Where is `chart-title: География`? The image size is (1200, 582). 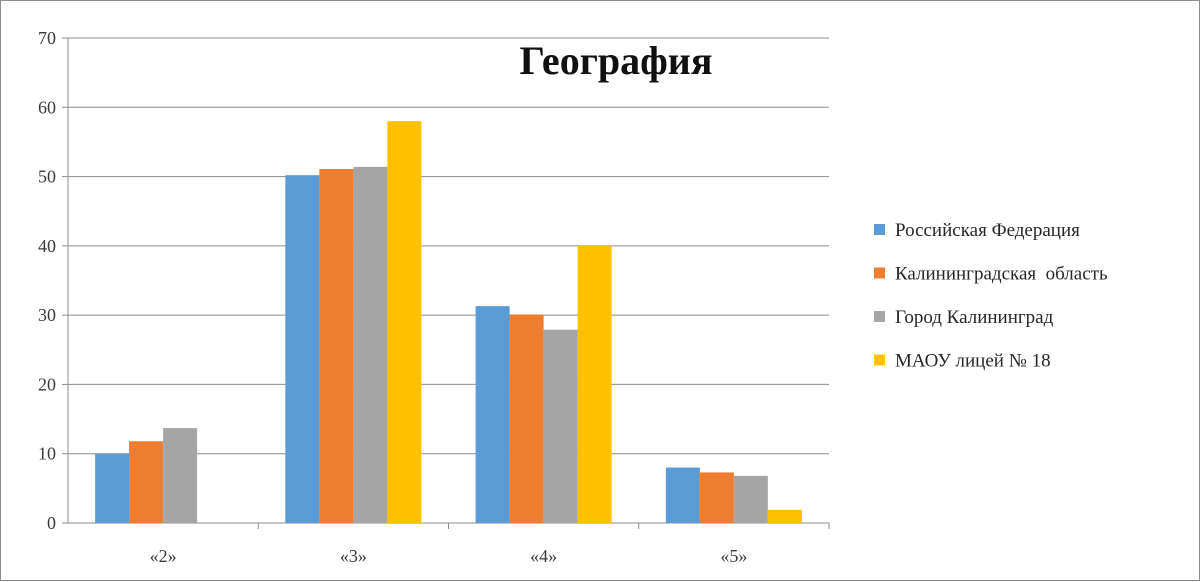
chart-title: География is located at coordinates (616, 60).